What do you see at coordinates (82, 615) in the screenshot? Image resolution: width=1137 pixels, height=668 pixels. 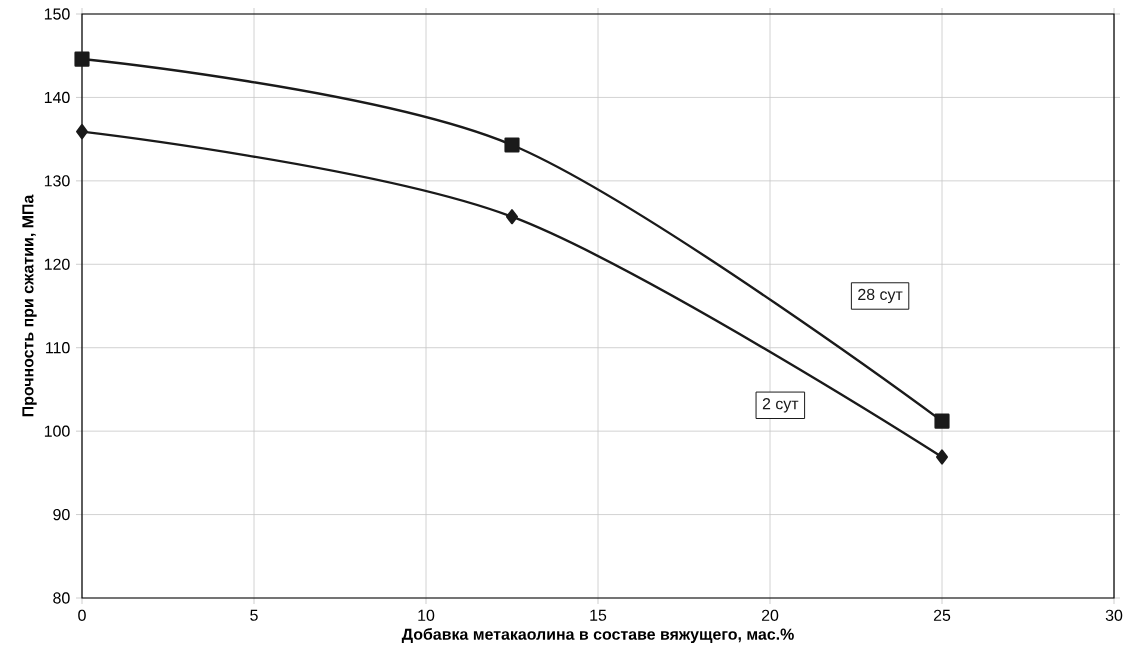 I see `x-tick-label: 0` at bounding box center [82, 615].